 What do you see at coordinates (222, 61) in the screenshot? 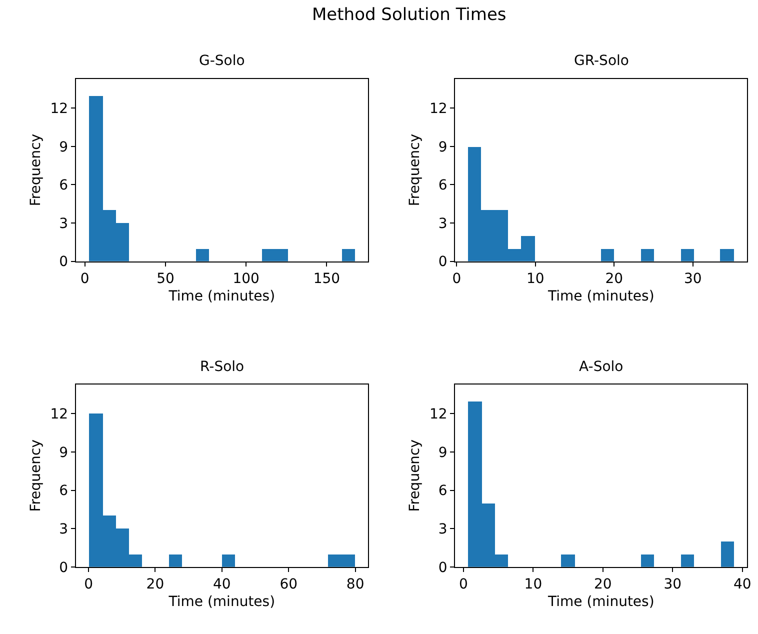
I see `chart-title: G-Solo` at bounding box center [222, 61].